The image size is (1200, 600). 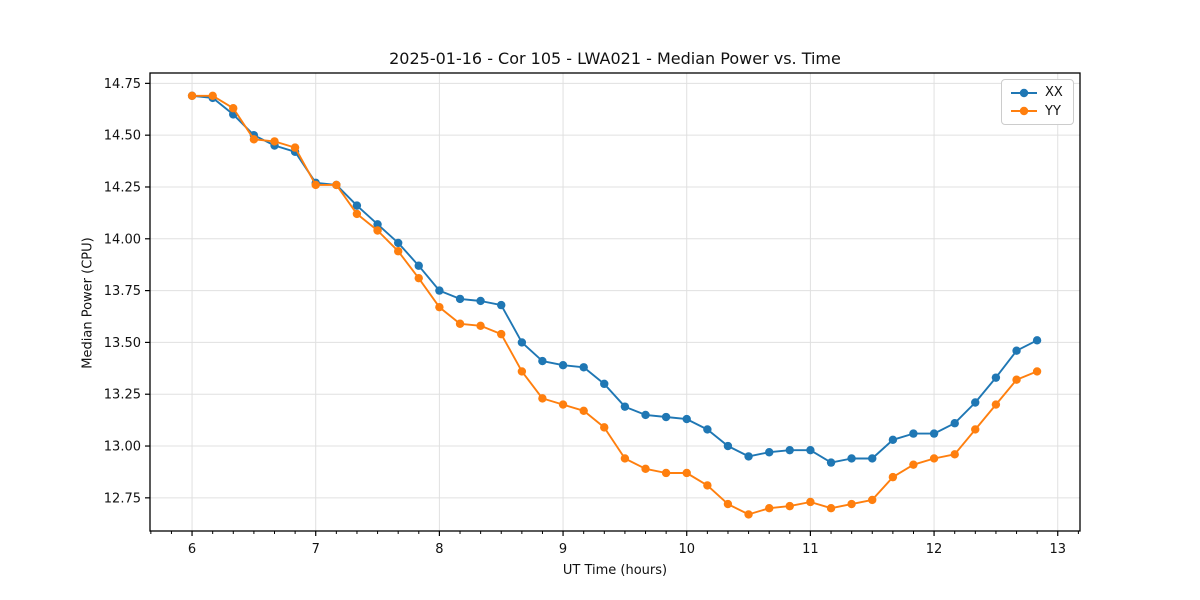 I want to click on legend: XX YY, so click(x=1037, y=102).